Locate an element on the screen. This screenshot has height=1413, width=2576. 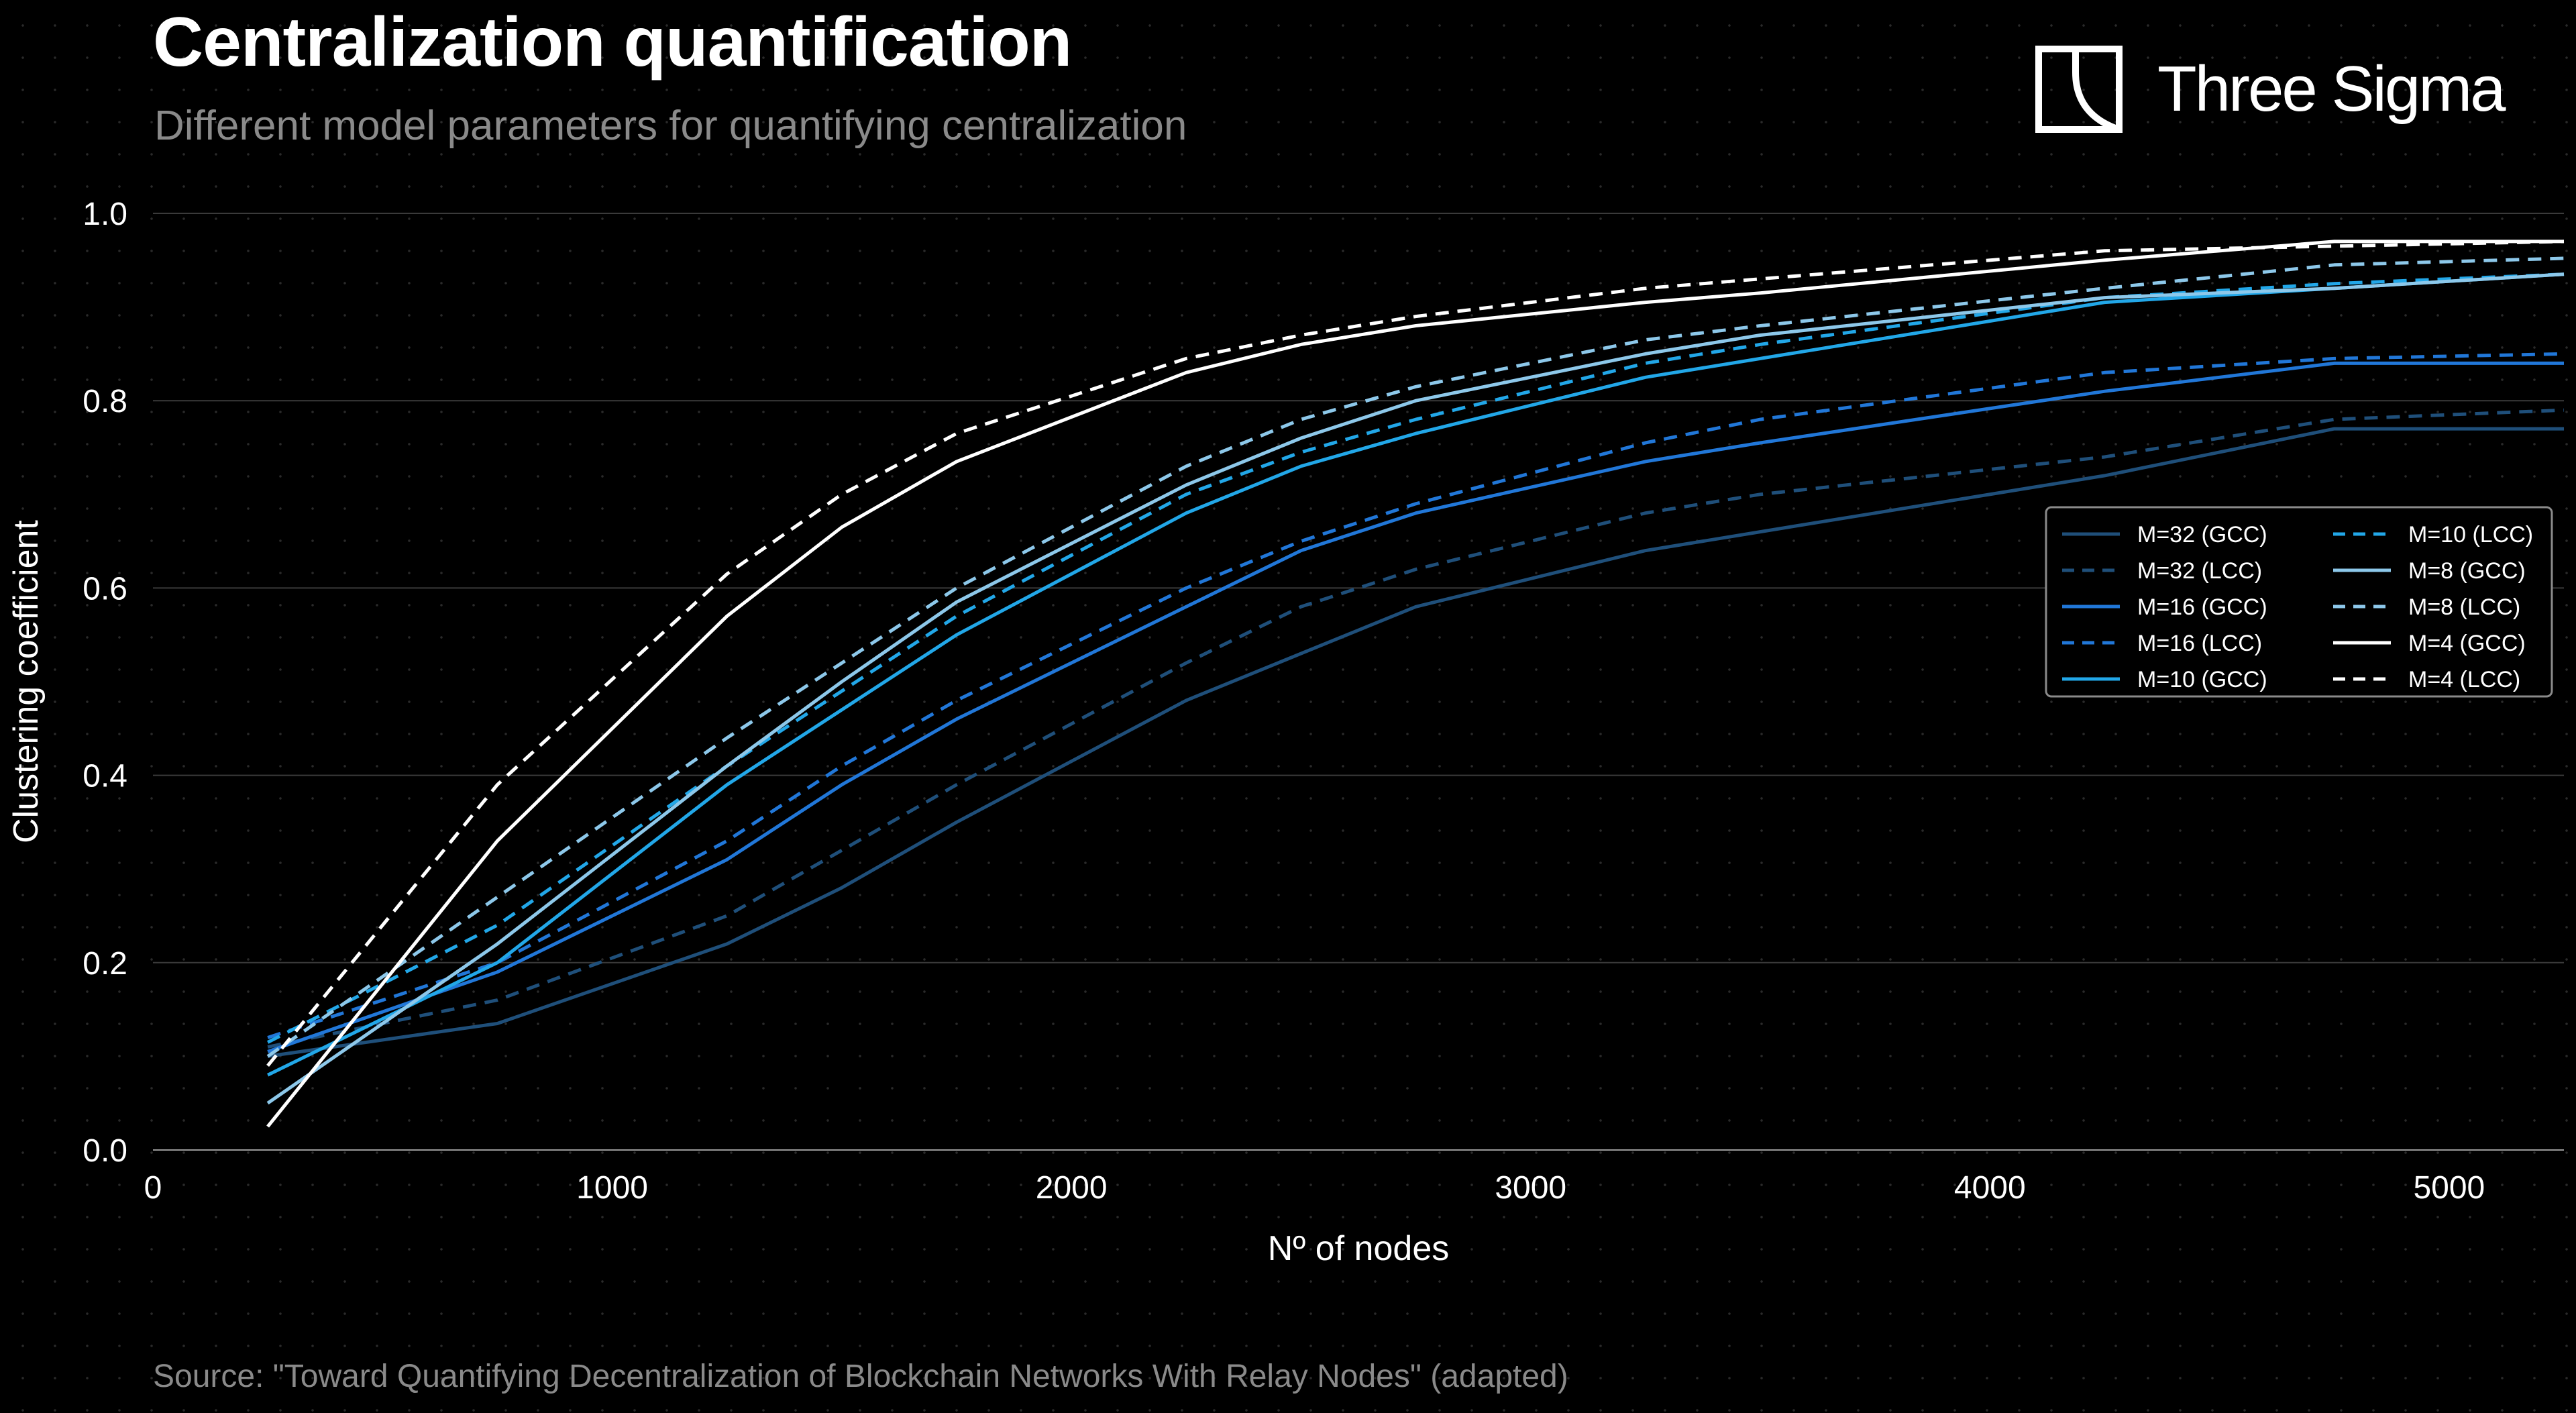
brand: Three Sigma is located at coordinates (2270, 89).